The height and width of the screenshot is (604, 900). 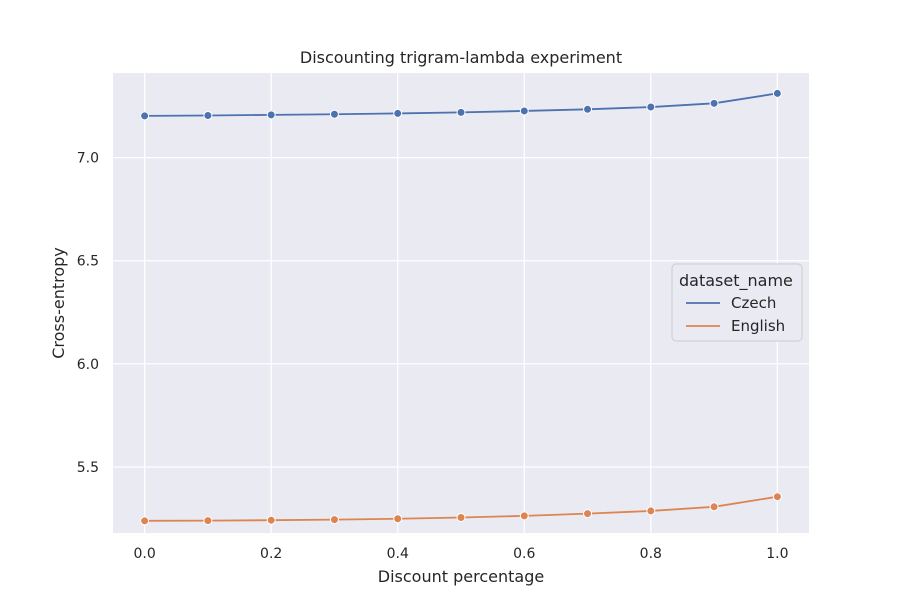 I want to click on y-tick-label: 6.0, so click(x=88, y=365).